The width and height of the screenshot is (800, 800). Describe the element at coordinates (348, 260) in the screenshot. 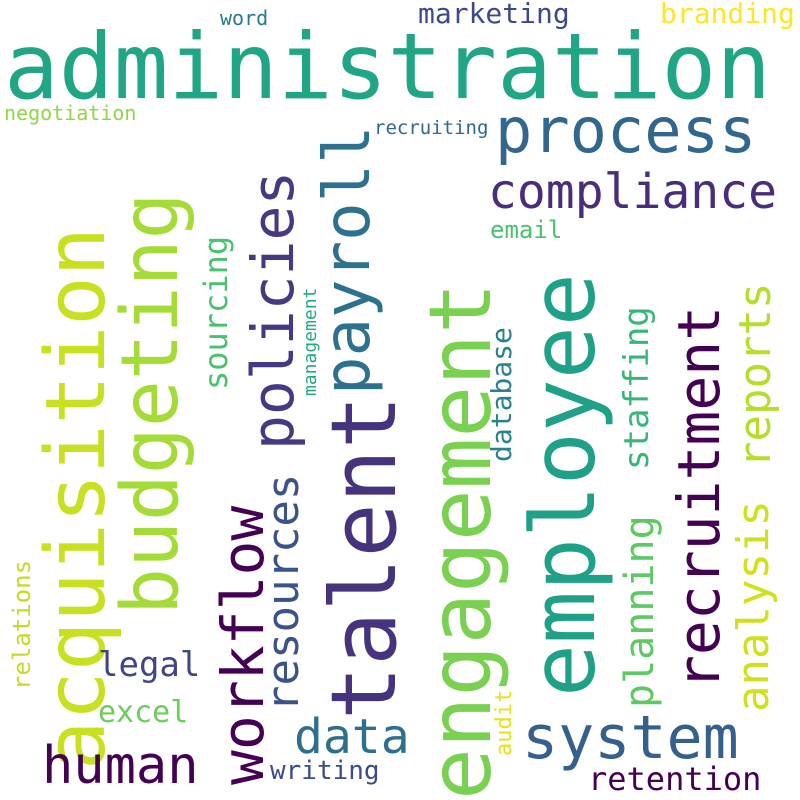

I see `word-payroll: payroll` at that location.